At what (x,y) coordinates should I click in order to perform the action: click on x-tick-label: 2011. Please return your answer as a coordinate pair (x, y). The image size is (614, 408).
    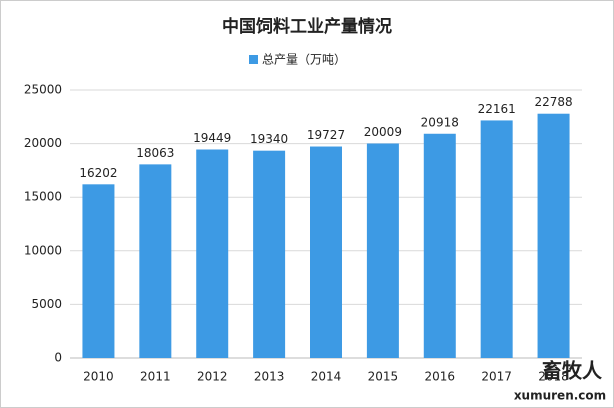
    Looking at the image, I should click on (155, 377).